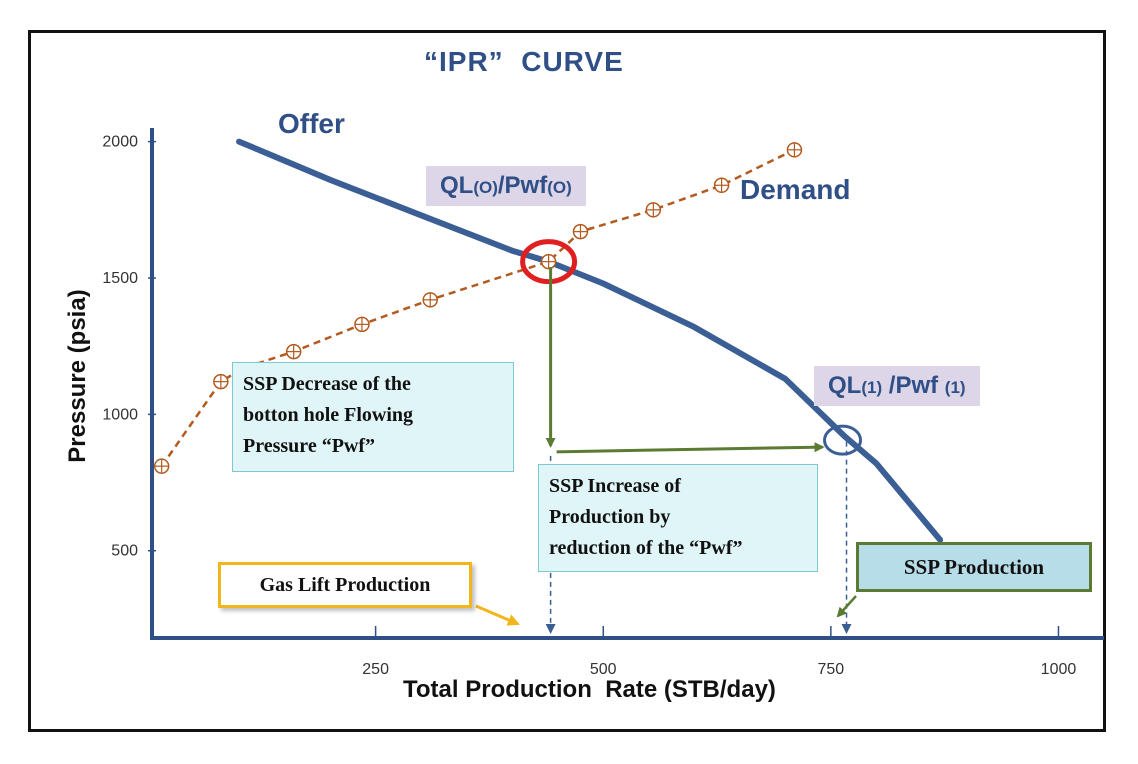 The image size is (1138, 764). I want to click on operating-point-circle, so click(549, 262).